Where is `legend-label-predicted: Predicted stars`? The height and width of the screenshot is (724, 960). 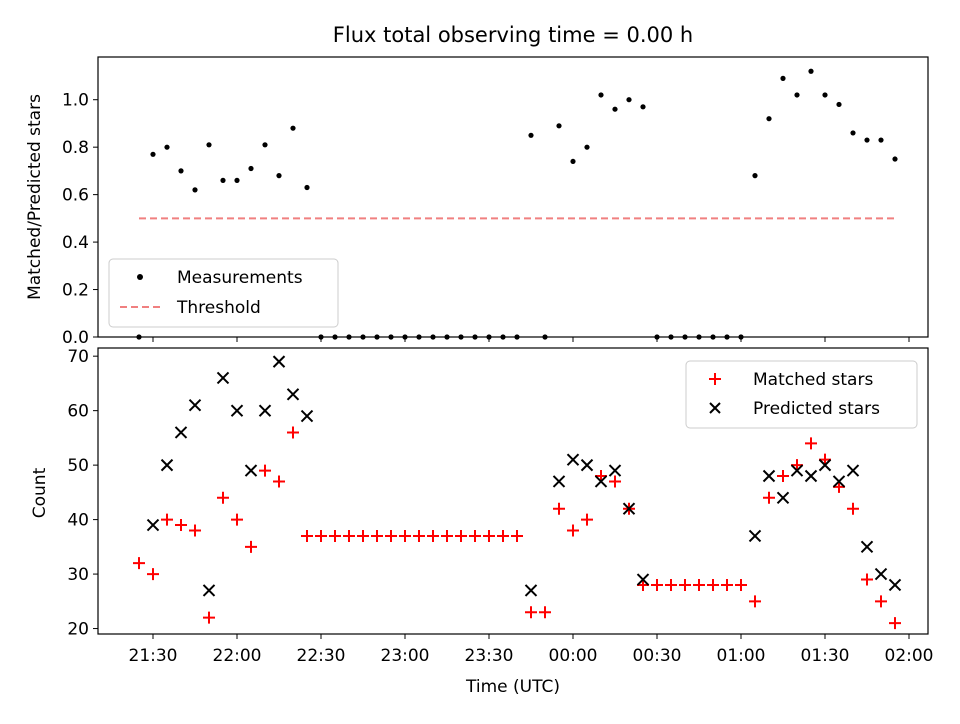
legend-label-predicted: Predicted stars is located at coordinates (816, 409).